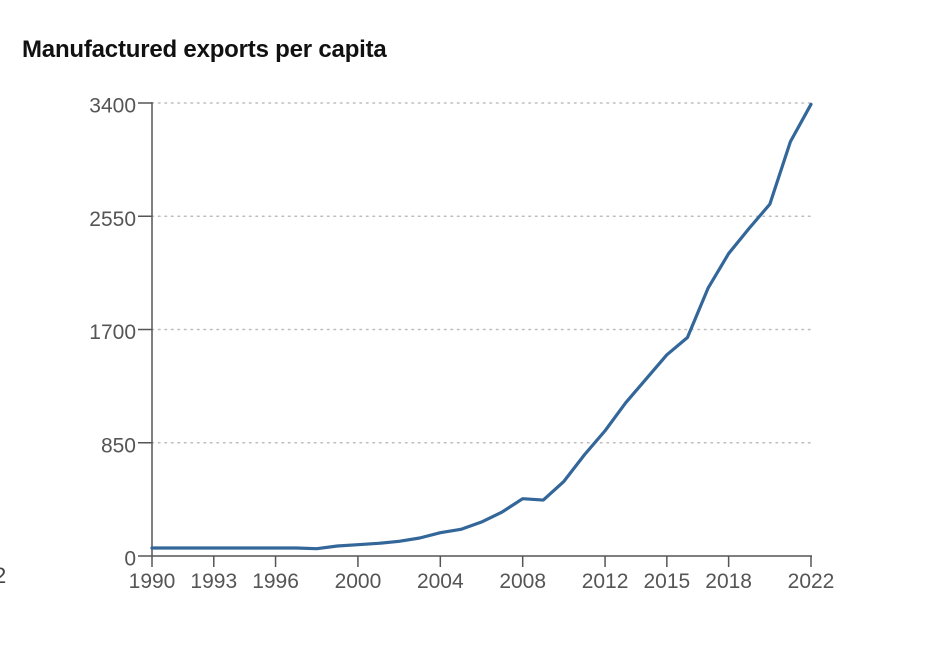 Image resolution: width=932 pixels, height=658 pixels. Describe the element at coordinates (130, 559) in the screenshot. I see `y-tick-label-0: 0` at that location.